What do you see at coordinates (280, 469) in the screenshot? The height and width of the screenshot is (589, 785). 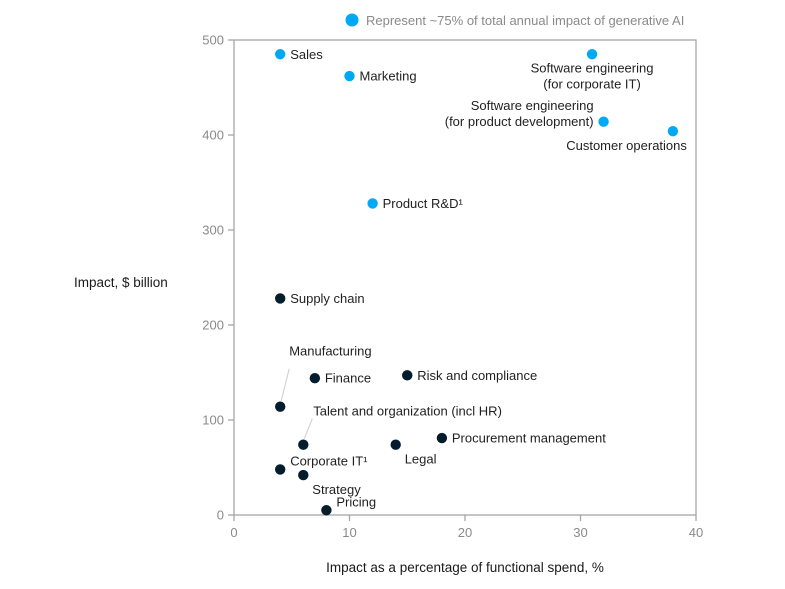 I see `point-corporate-it` at bounding box center [280, 469].